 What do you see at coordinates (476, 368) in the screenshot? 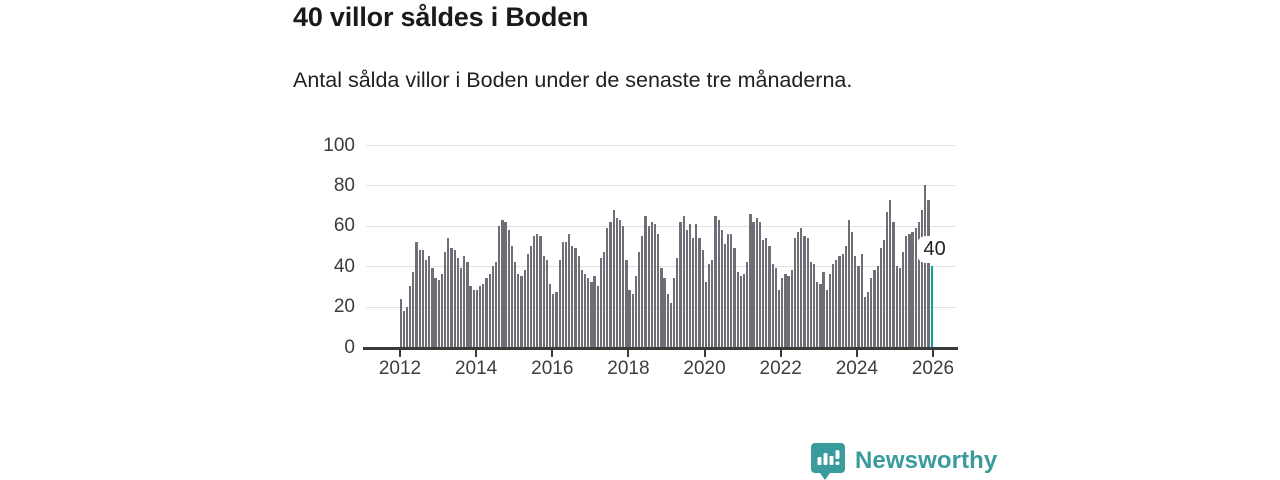
I see `x-axis-tick-label: 2014` at bounding box center [476, 368].